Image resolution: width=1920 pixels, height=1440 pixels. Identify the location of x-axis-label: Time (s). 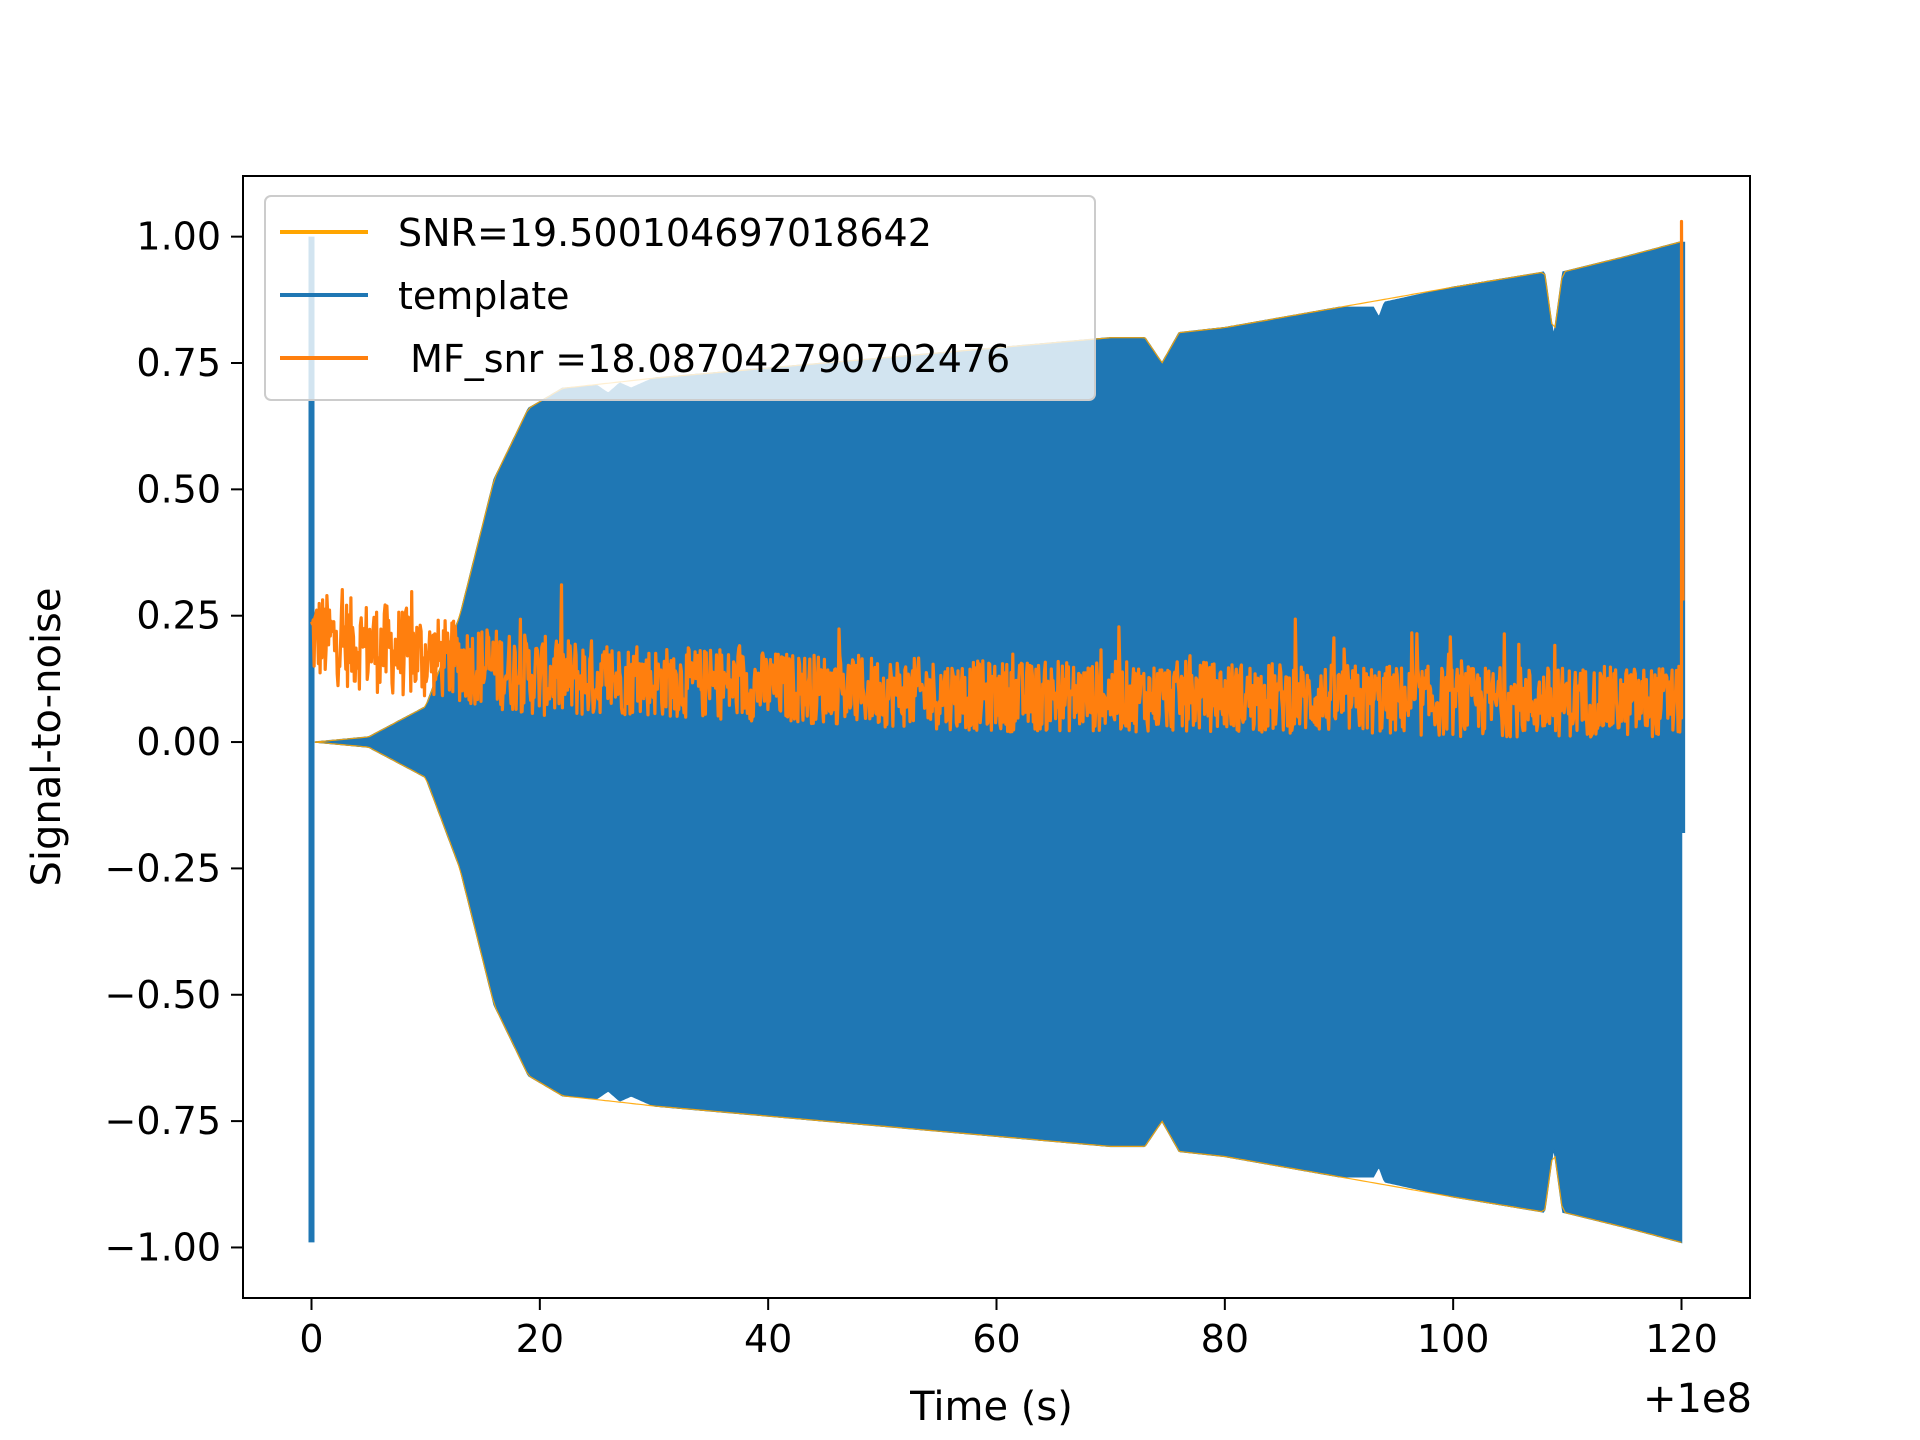
(991, 1407).